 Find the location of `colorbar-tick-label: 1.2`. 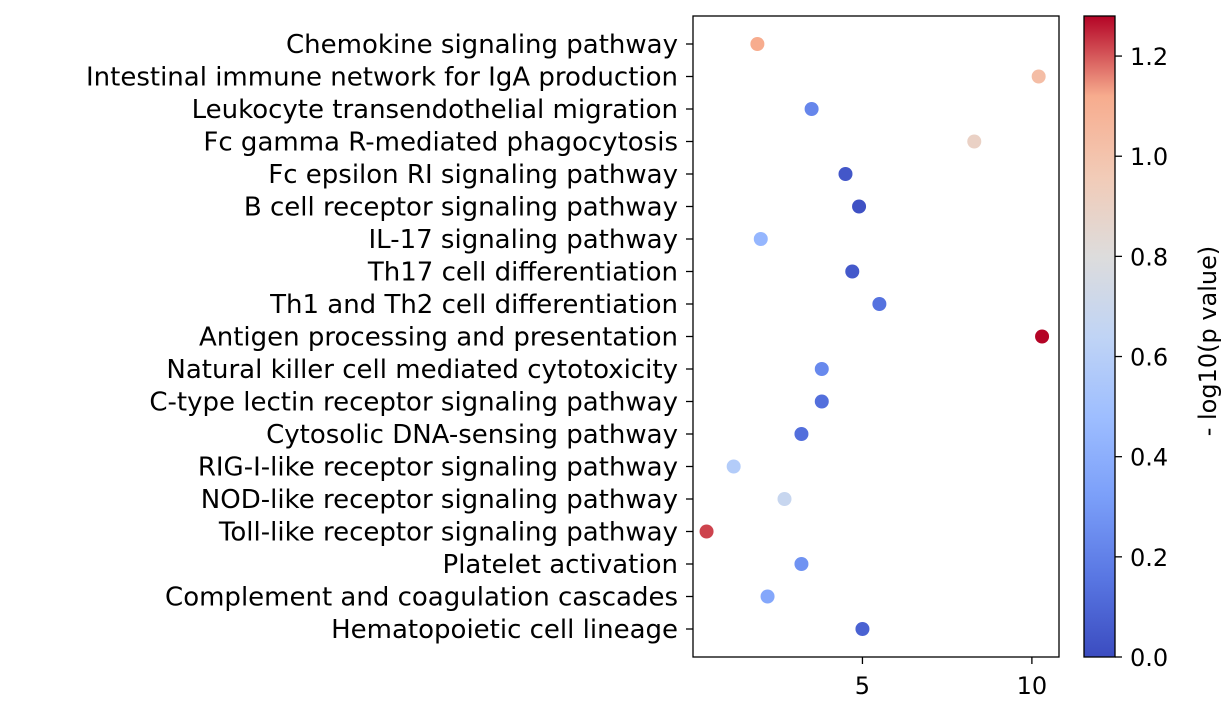

colorbar-tick-label: 1.2 is located at coordinates (1149, 57).